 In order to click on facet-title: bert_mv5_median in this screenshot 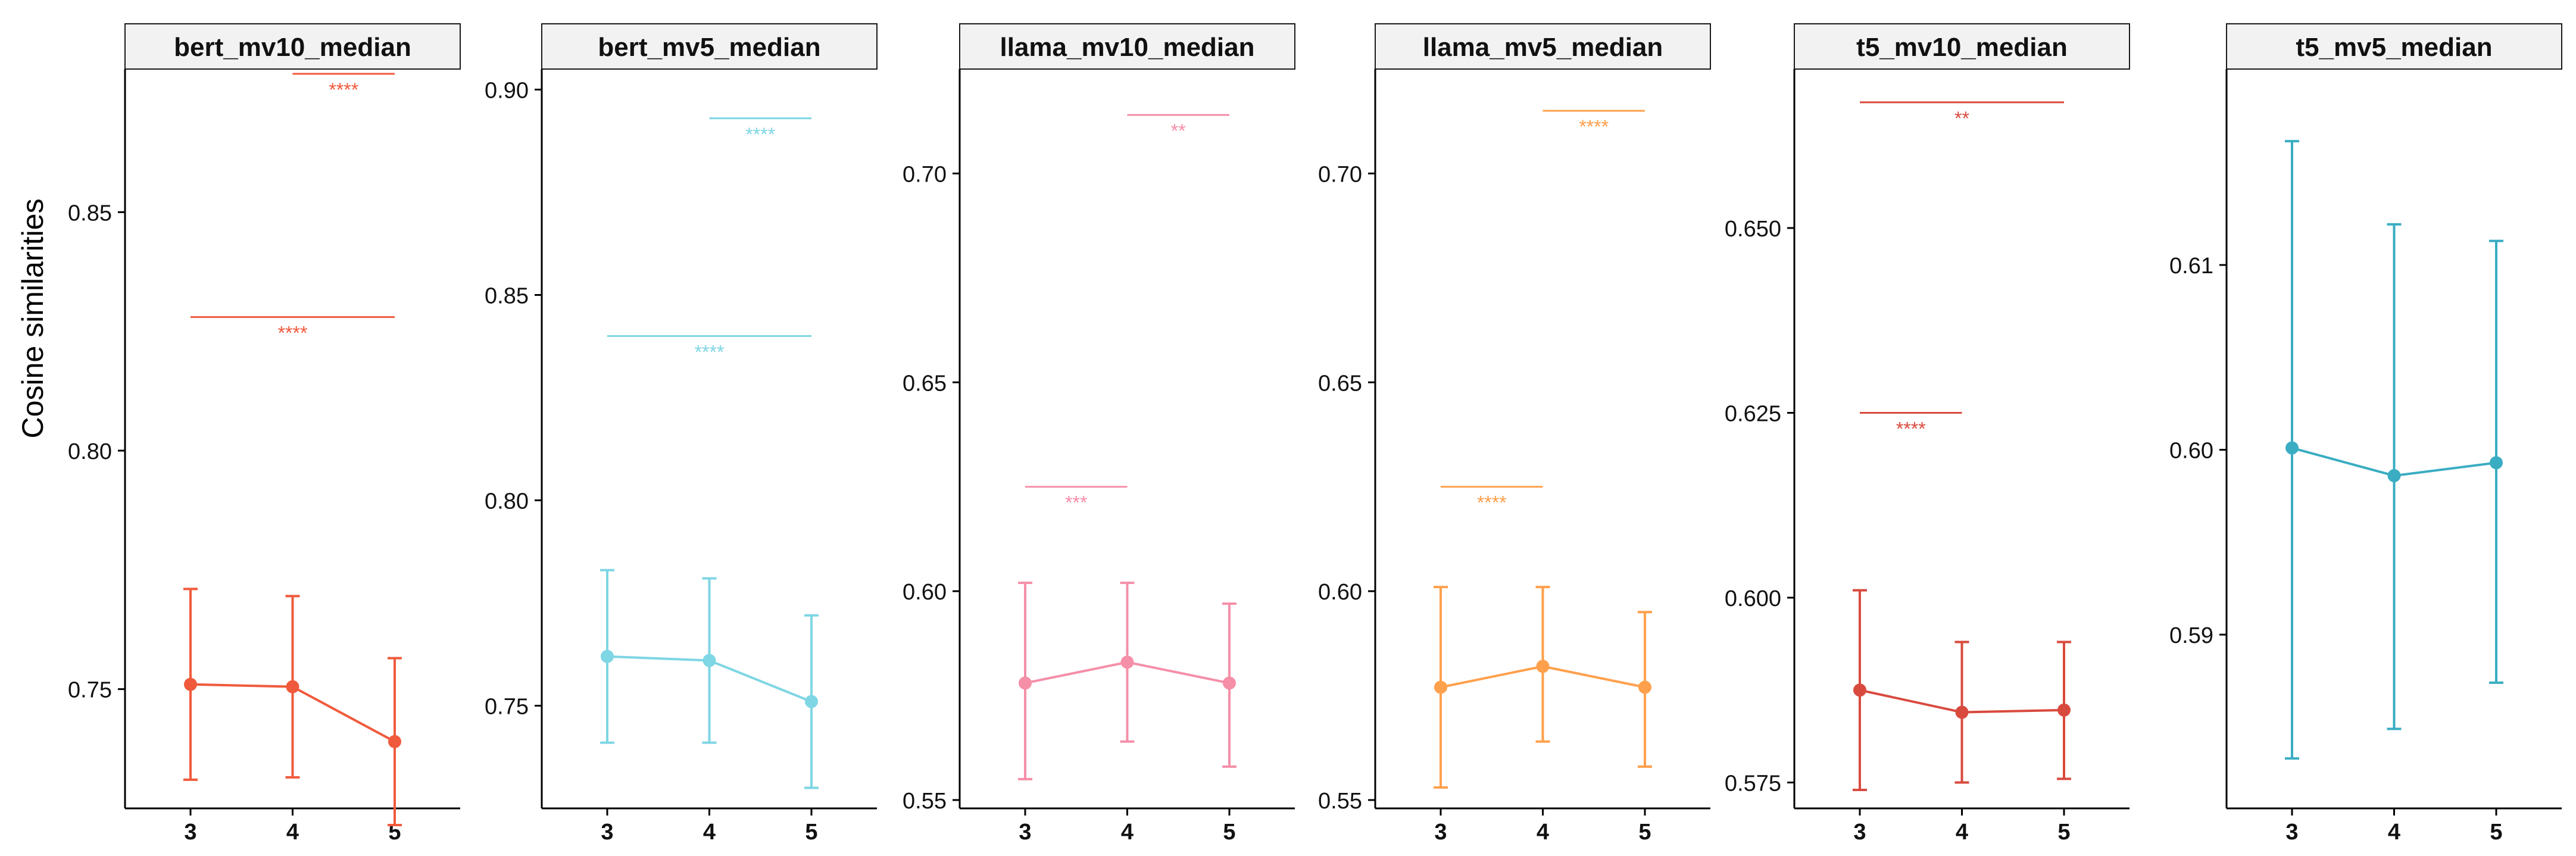, I will do `click(709, 48)`.